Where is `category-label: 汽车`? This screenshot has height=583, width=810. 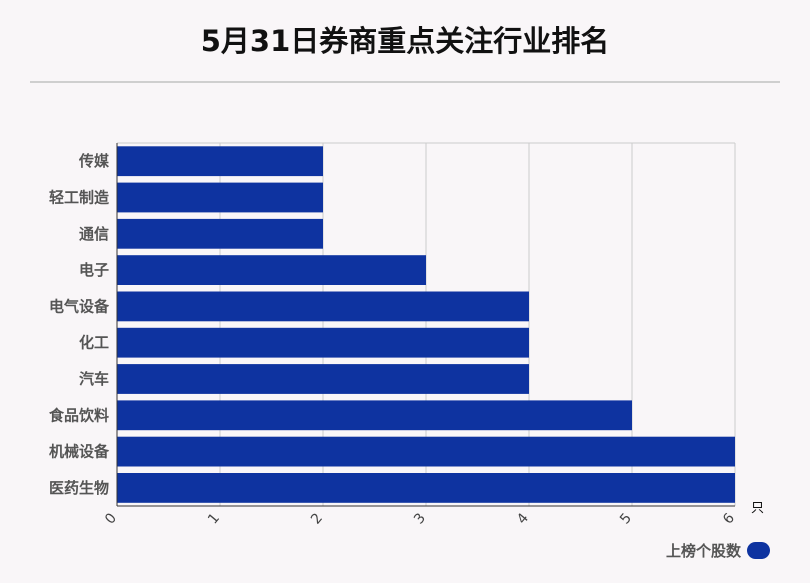 category-label: 汽车 is located at coordinates (94, 379).